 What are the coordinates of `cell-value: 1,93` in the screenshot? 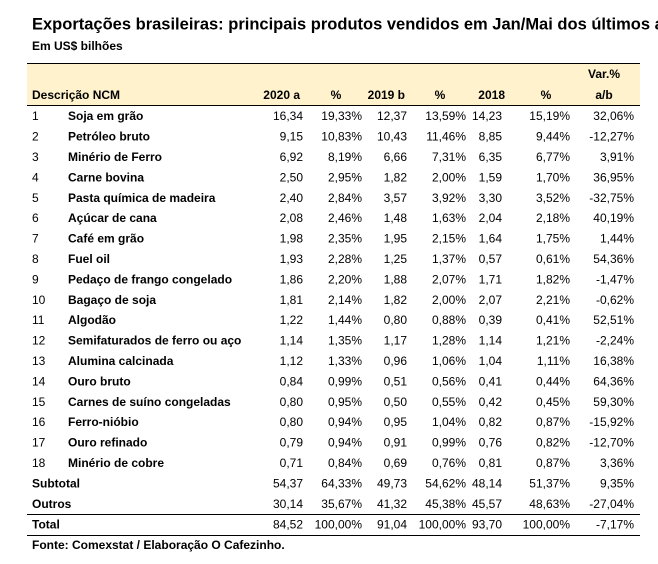 It's located at (292, 259).